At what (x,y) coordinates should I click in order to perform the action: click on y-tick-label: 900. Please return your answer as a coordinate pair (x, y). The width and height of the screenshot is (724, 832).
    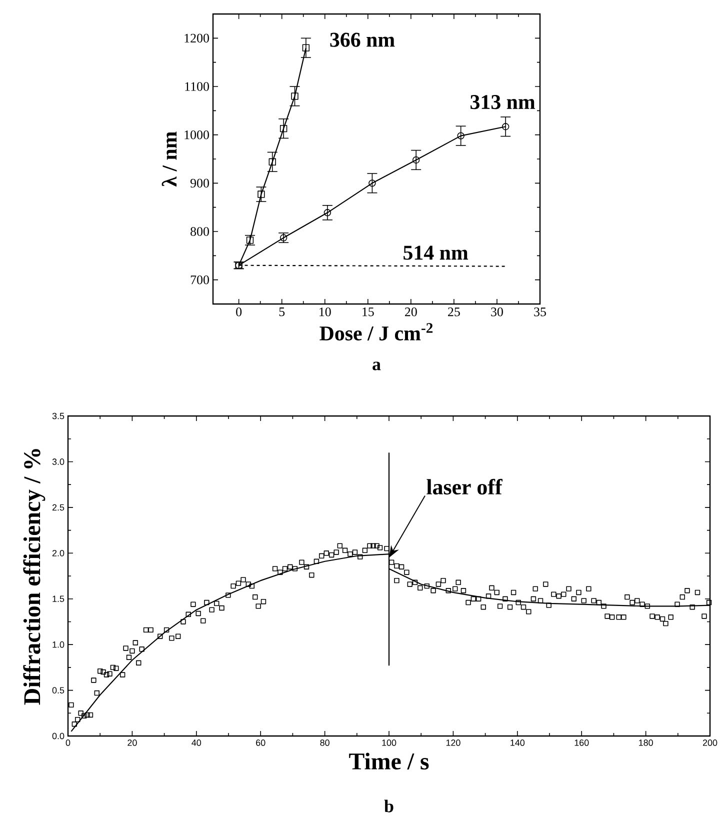
    Looking at the image, I should click on (199, 183).